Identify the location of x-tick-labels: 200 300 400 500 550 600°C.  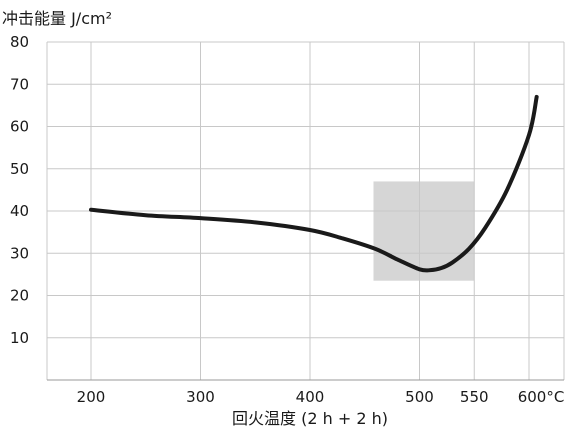
(321, 397).